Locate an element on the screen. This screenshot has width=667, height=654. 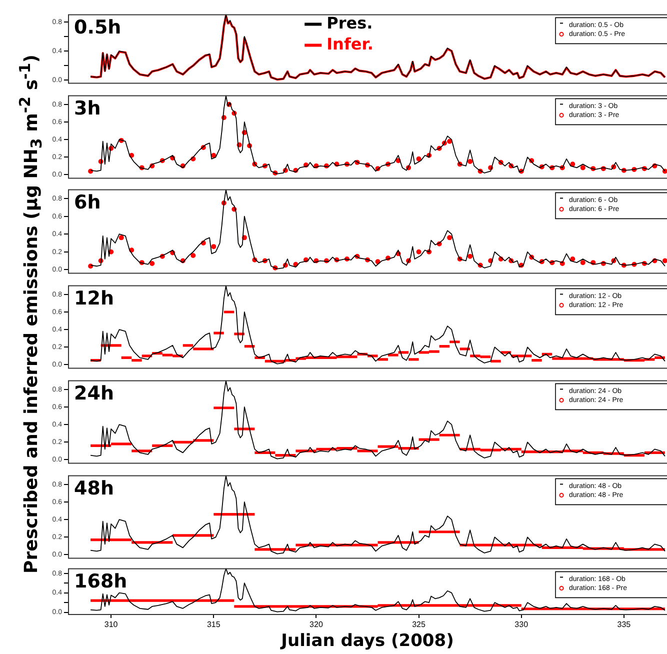
x-tick-label: 315 is located at coordinates (213, 625).